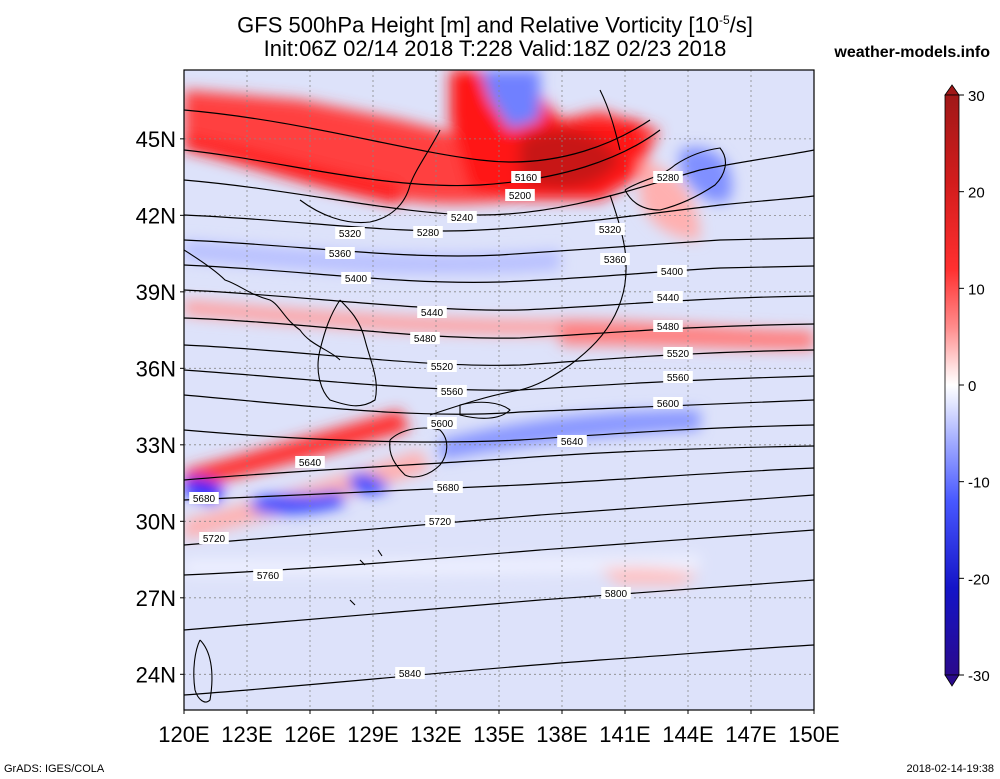  I want to click on site-label: weather-models.info, so click(912, 52).